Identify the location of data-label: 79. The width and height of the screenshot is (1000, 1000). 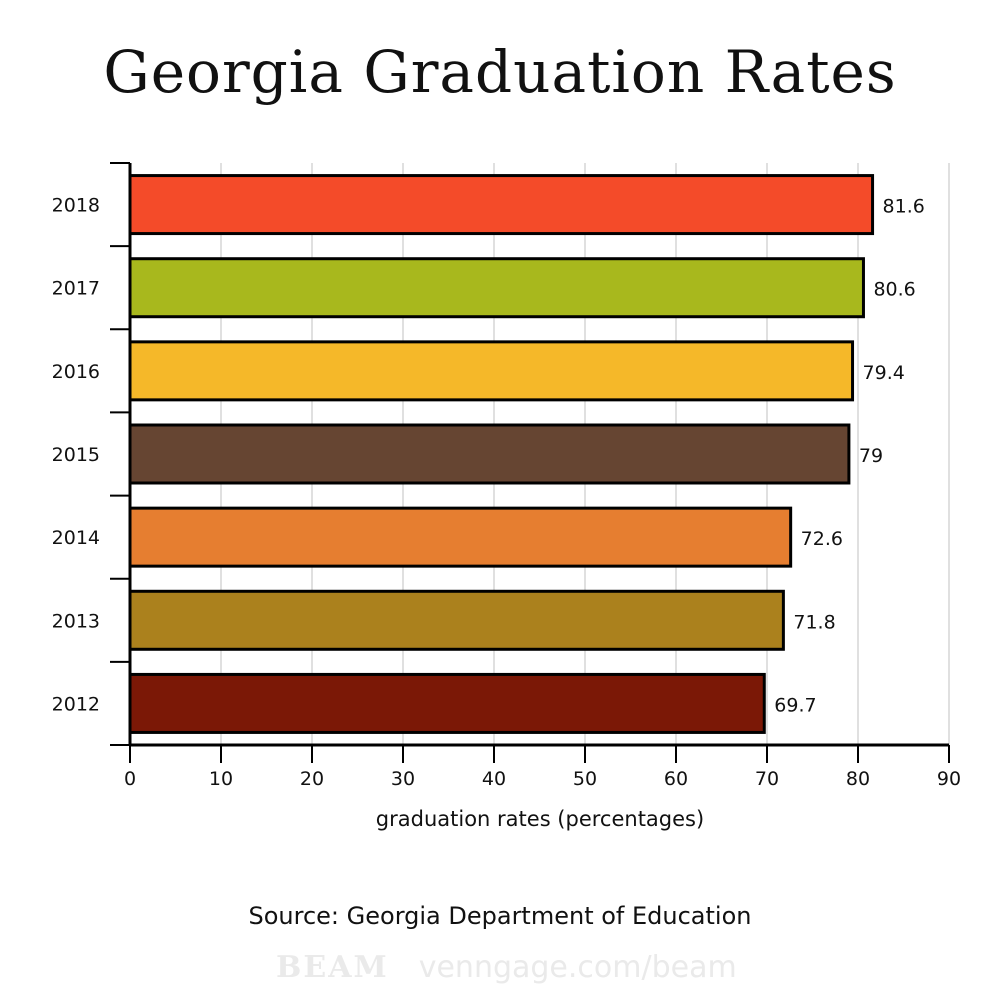
(871, 456).